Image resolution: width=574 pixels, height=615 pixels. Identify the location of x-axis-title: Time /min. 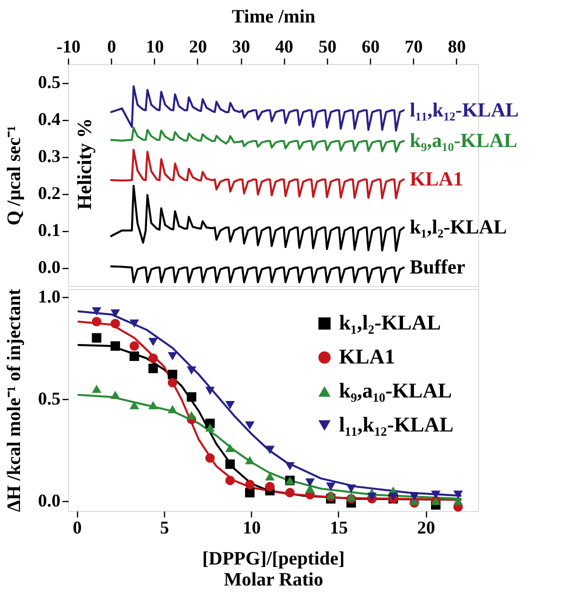
(274, 17).